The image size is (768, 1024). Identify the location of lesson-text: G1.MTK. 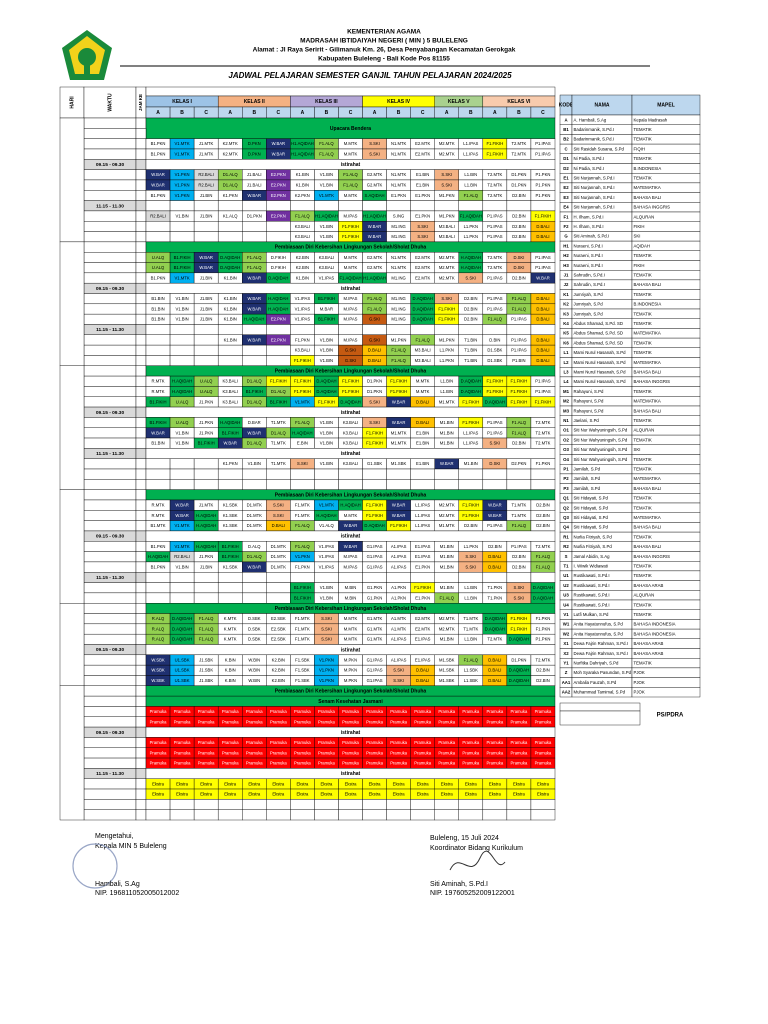
(375, 639).